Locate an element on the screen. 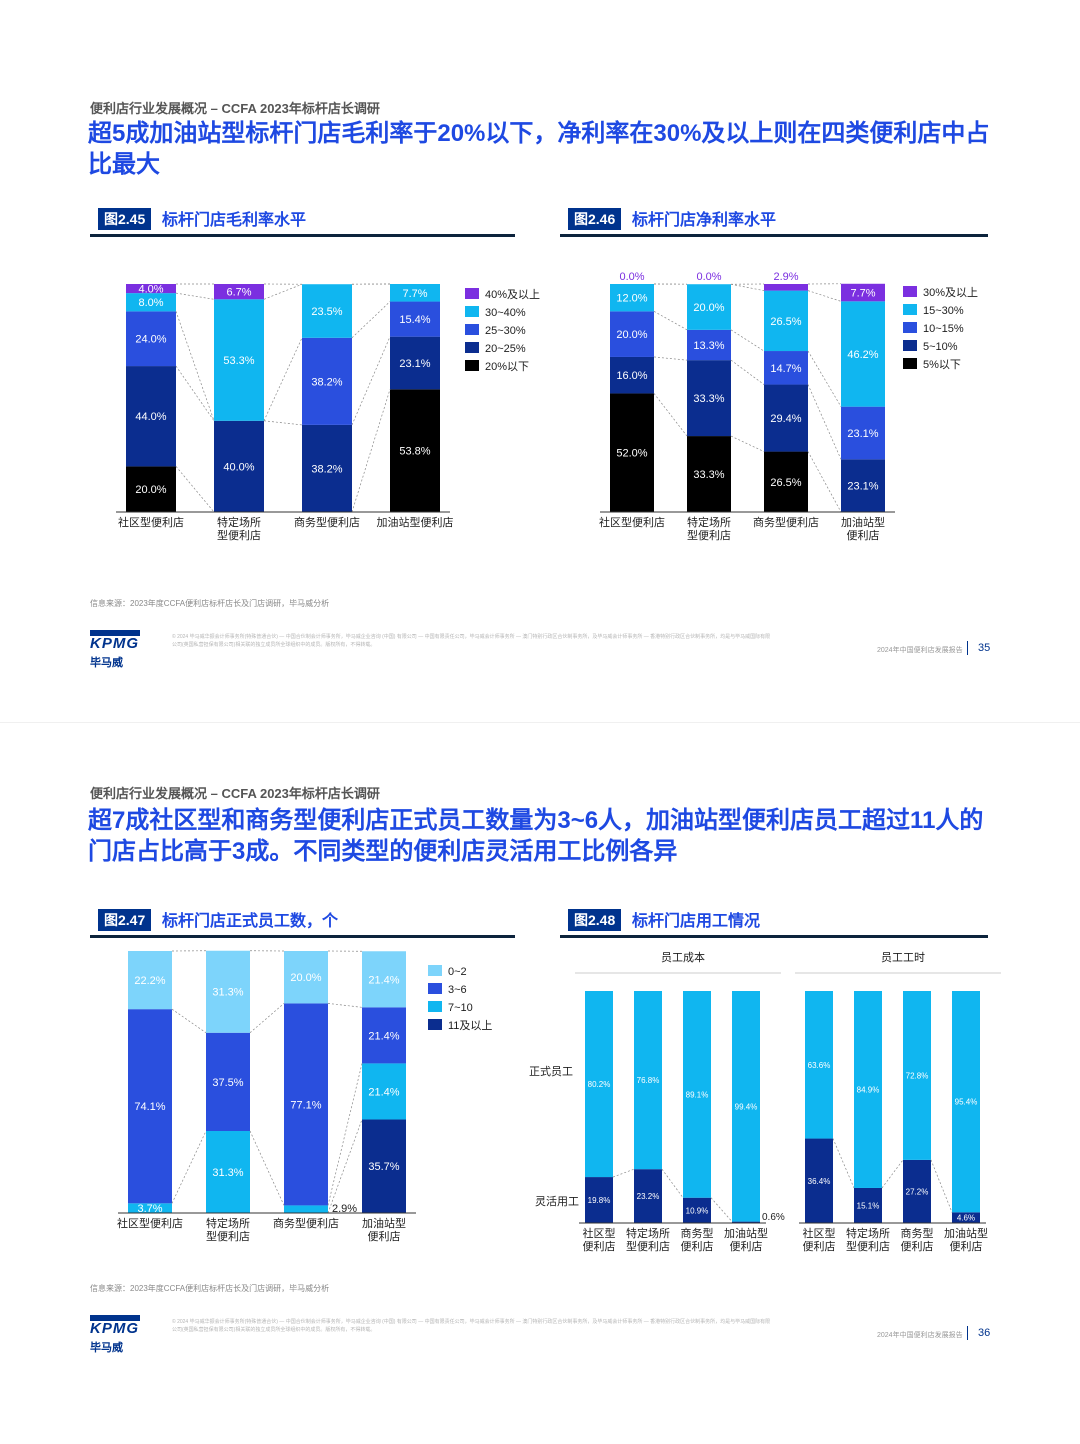 This screenshot has height=1444, width=1080. data-label: 46.2% is located at coordinates (862, 355).